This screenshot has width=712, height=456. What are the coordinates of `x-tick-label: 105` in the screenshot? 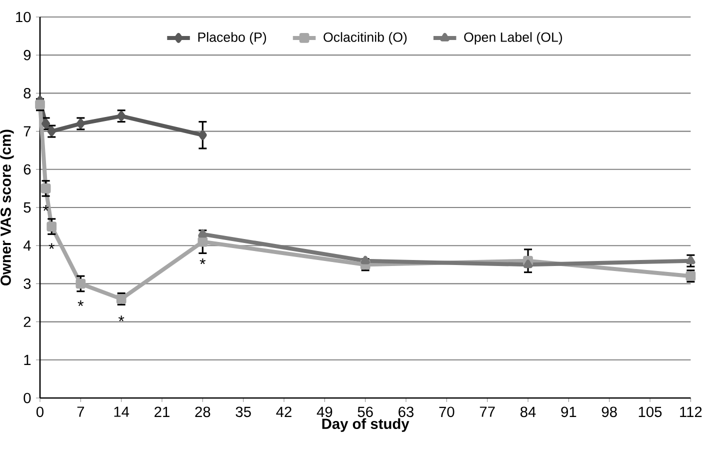 It's located at (650, 412).